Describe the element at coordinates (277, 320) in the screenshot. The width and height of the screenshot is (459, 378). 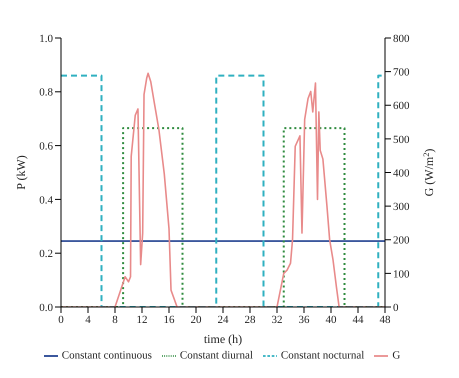
I see `x-tick-label: 32` at that location.